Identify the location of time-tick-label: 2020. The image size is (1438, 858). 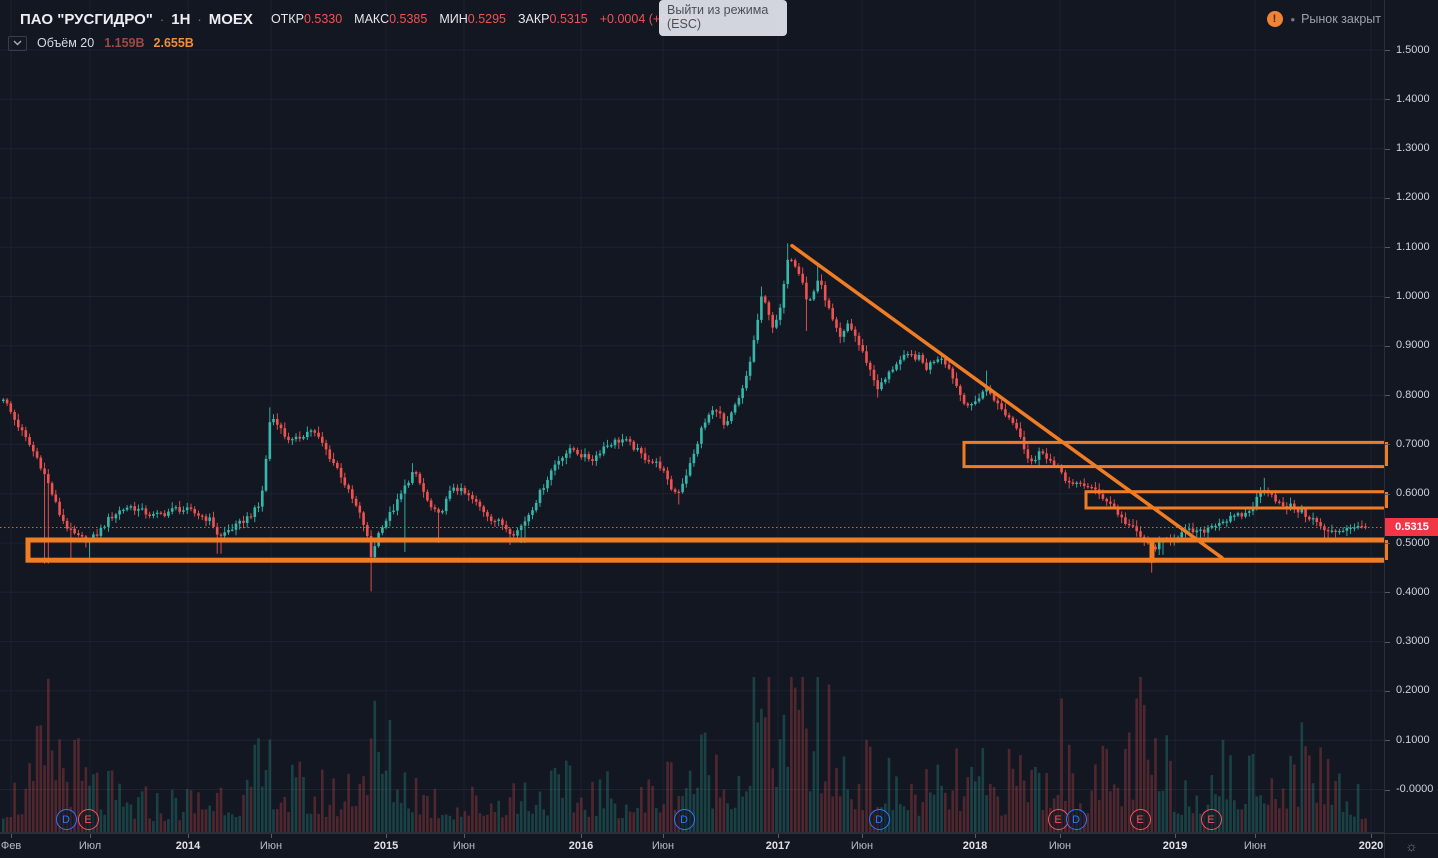
(1371, 846).